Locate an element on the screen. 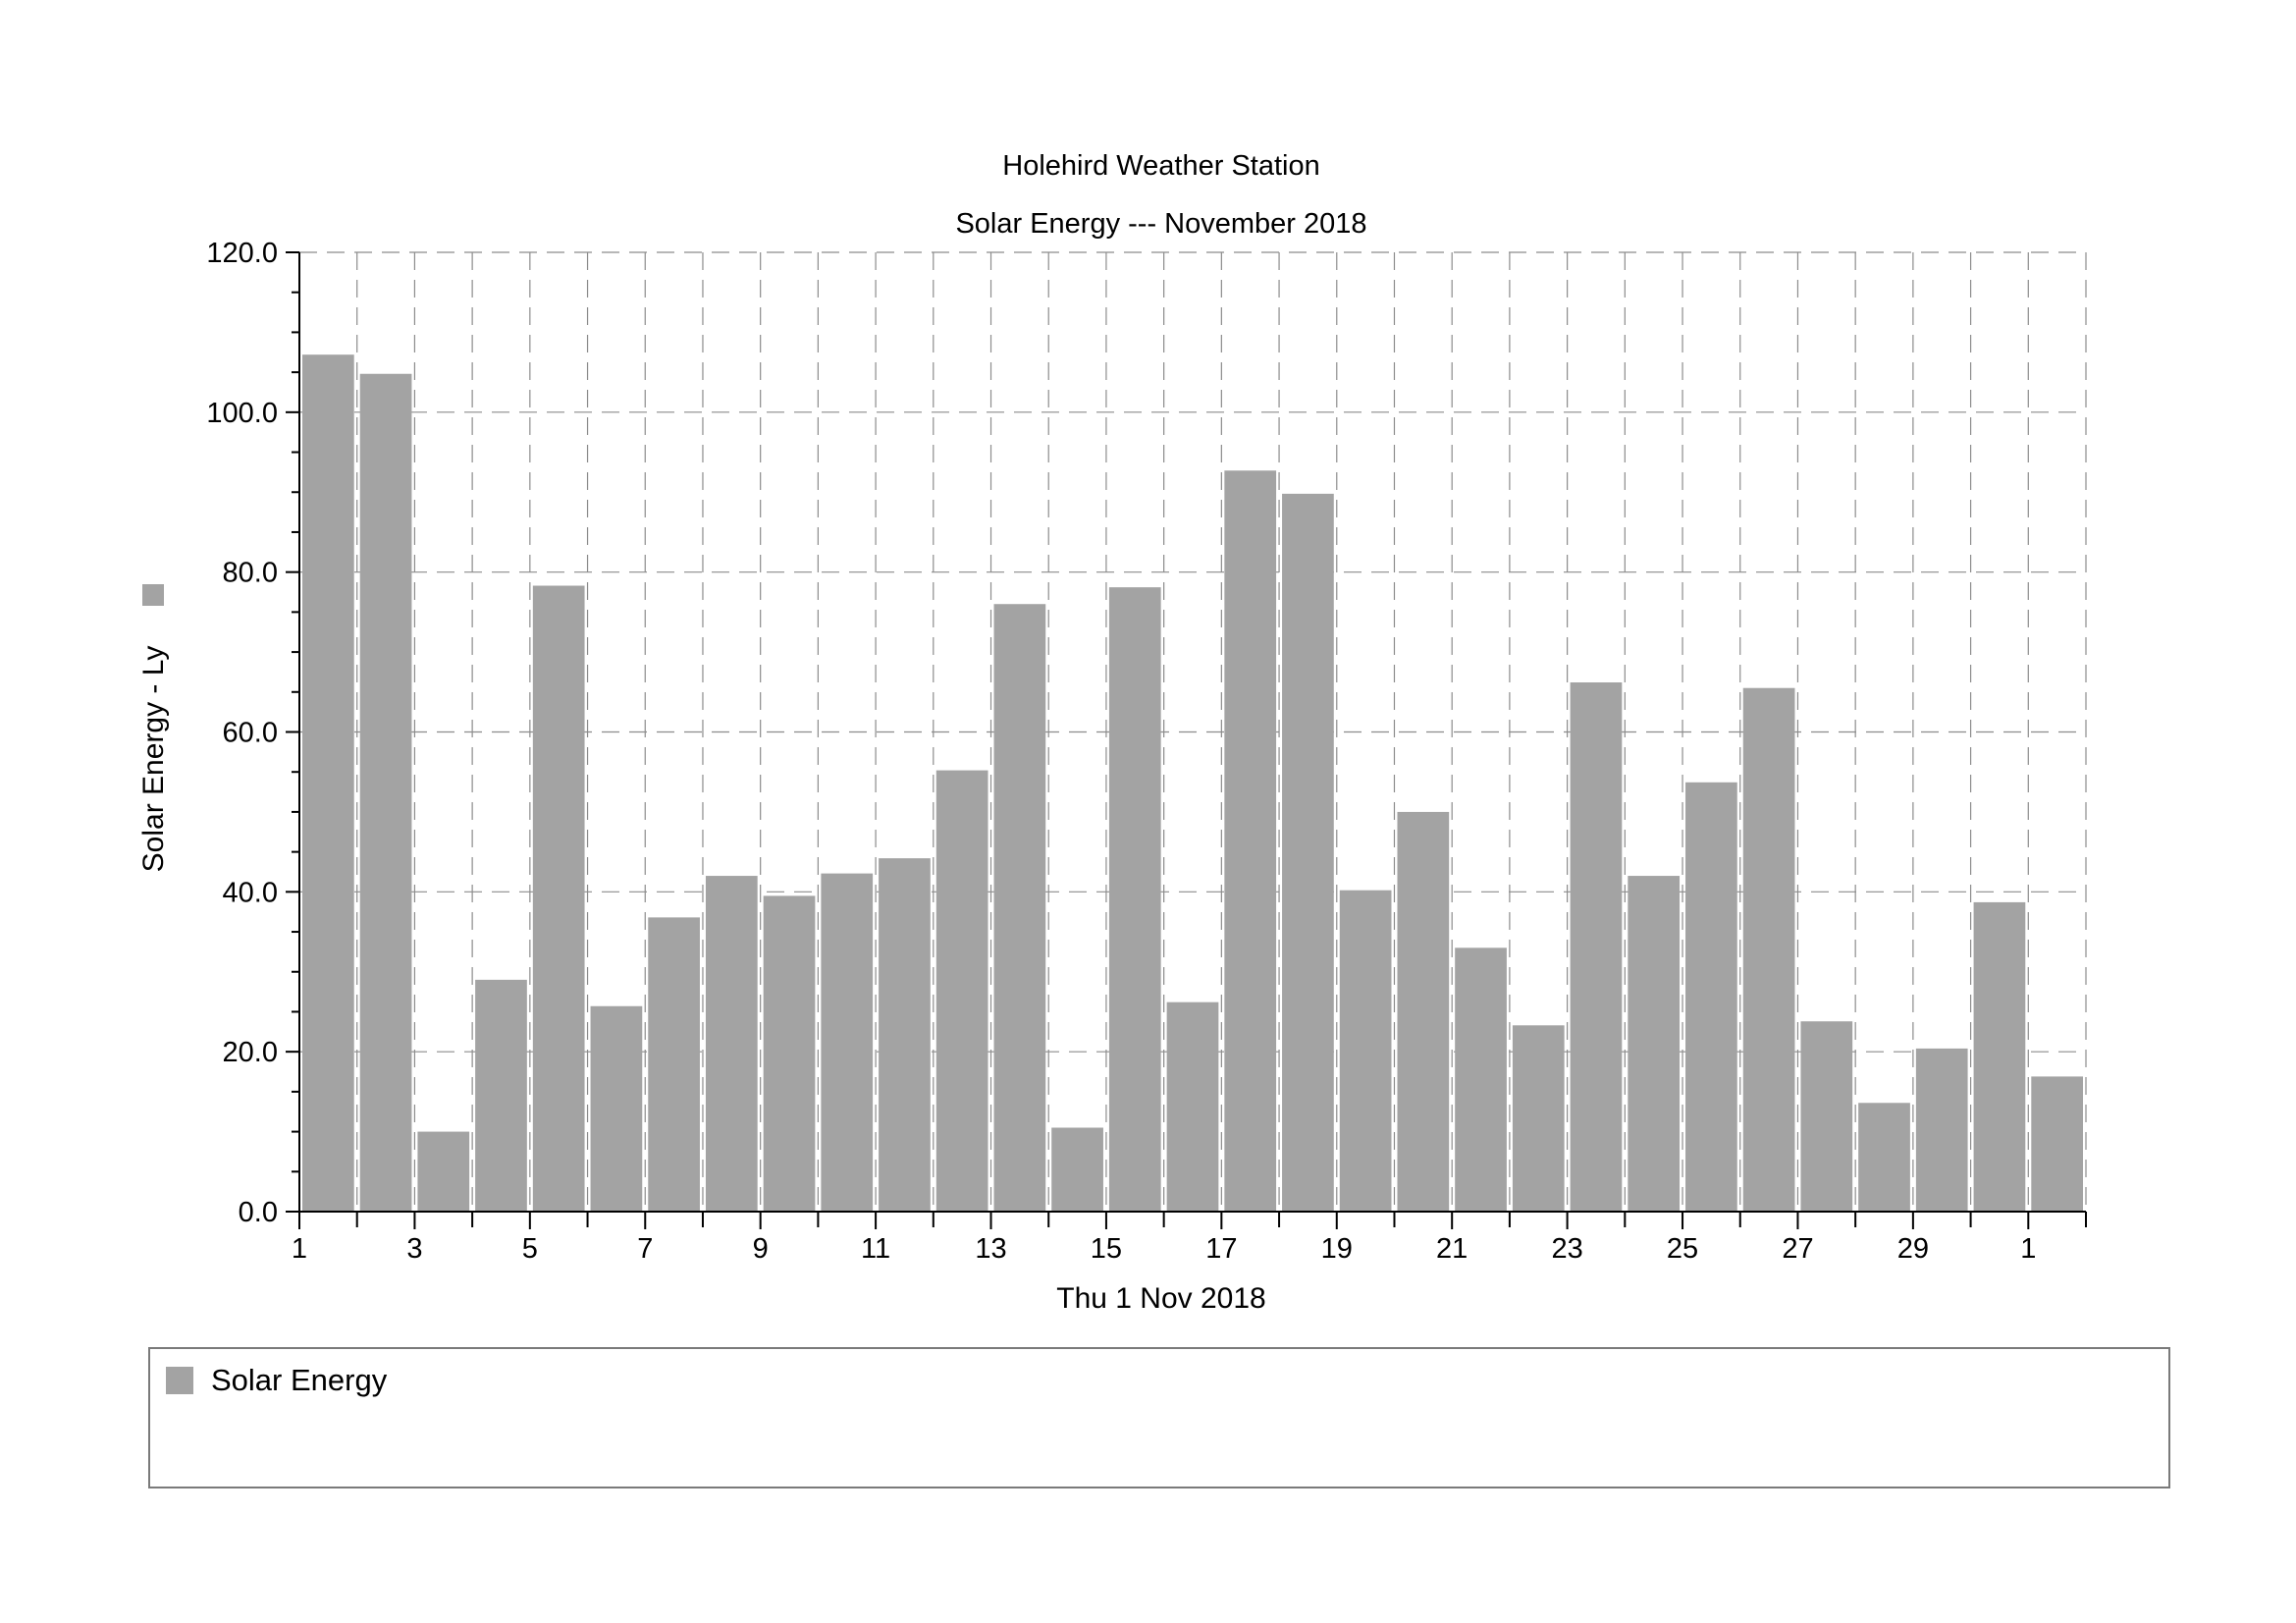 Image resolution: width=2296 pixels, height=1623 pixels. x-axis-label: Thu 1 Nov 2018 is located at coordinates (1160, 1298).